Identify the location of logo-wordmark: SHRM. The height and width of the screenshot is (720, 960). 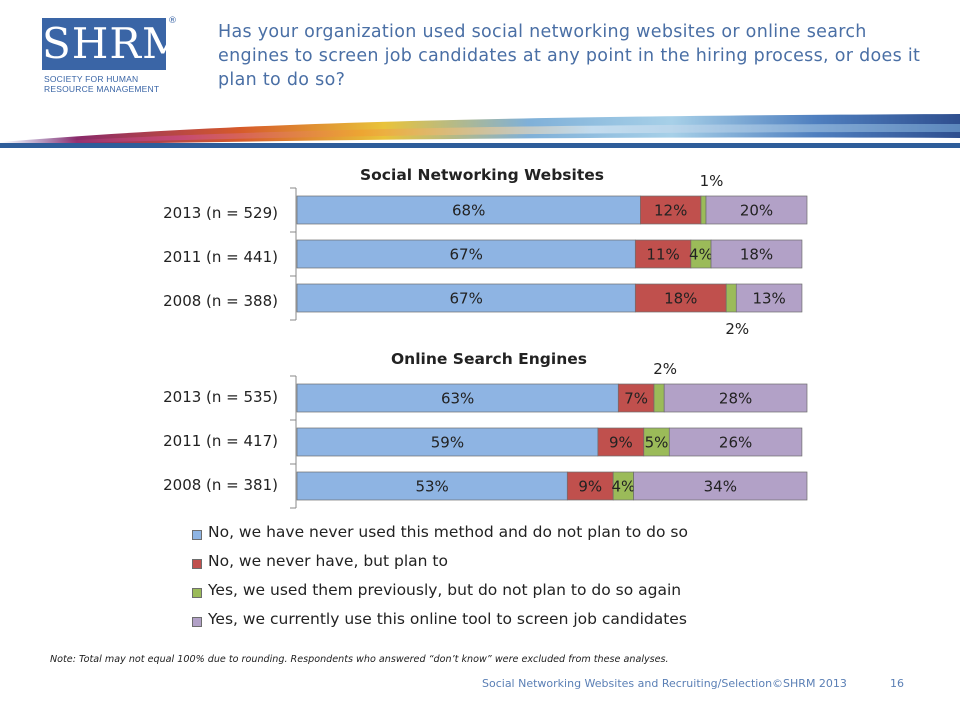
(114, 44).